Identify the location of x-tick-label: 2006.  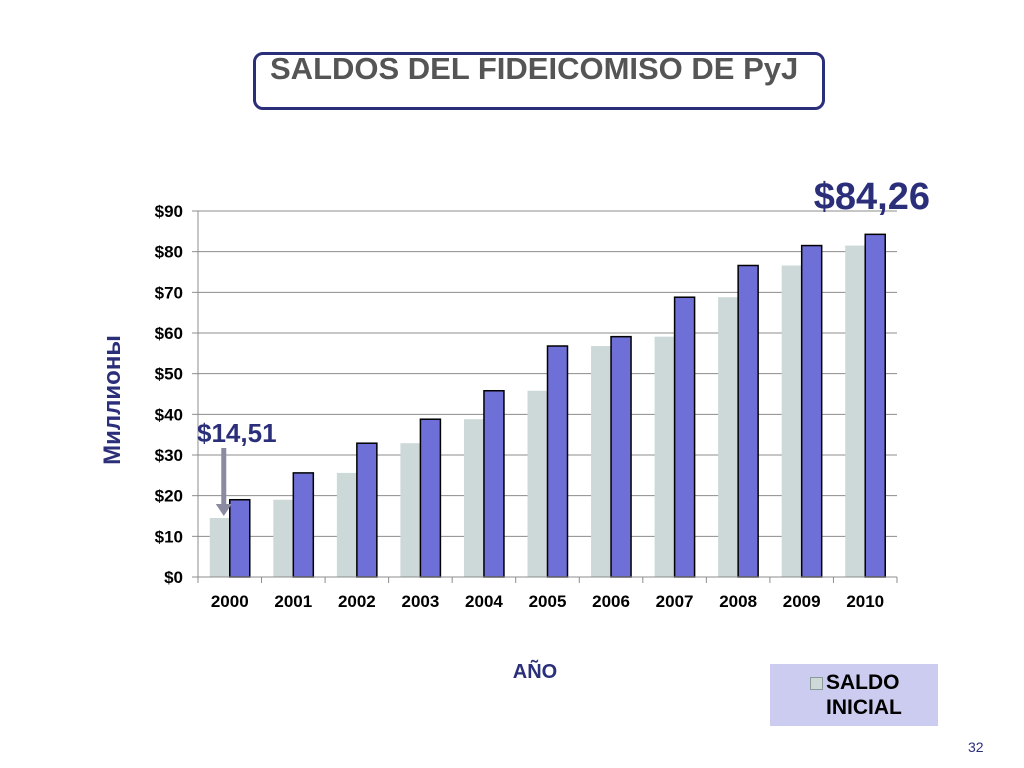
(611, 601).